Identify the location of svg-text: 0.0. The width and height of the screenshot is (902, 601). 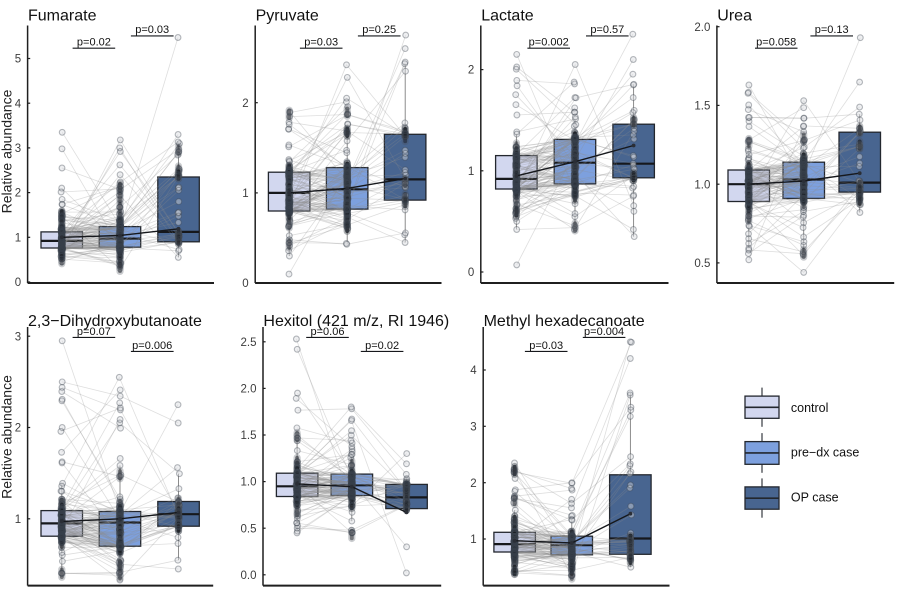
(249, 576).